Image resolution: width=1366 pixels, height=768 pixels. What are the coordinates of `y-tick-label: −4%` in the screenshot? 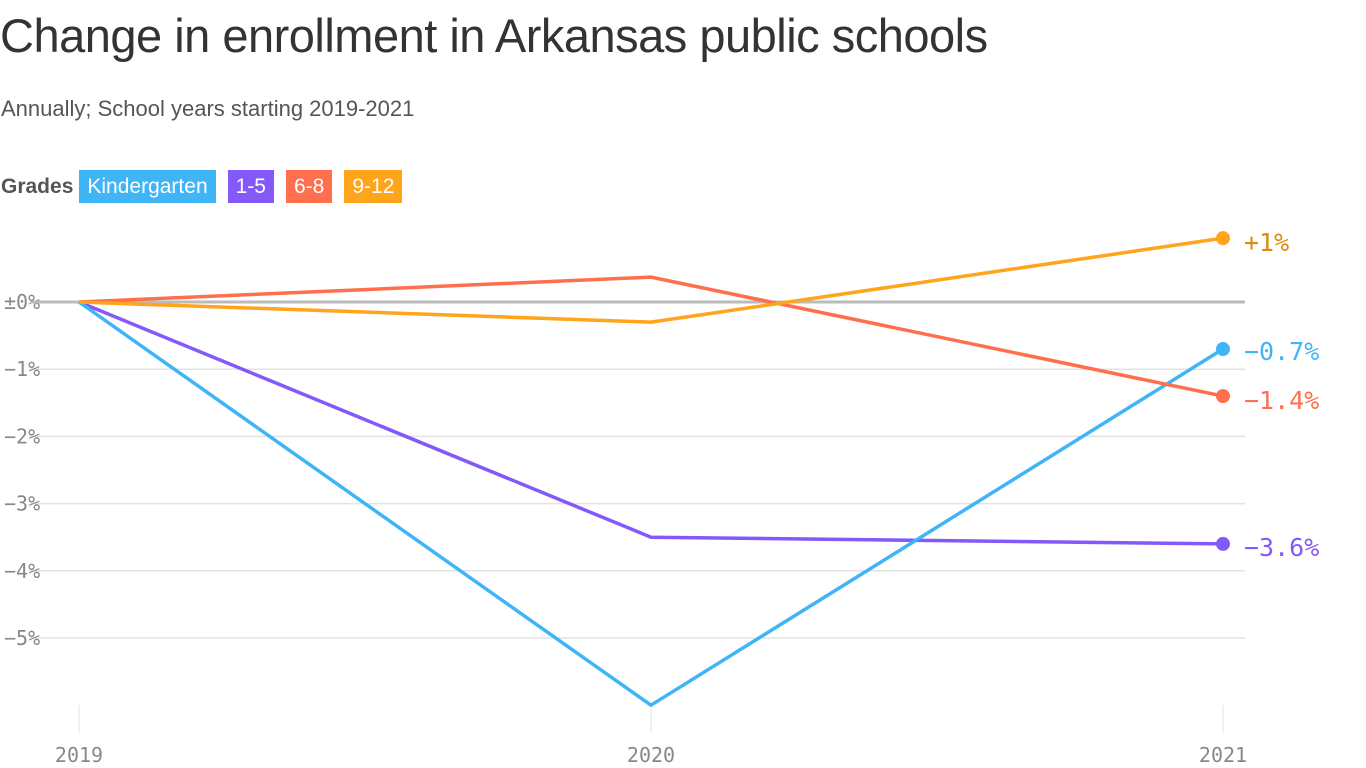 It's located at (22, 571).